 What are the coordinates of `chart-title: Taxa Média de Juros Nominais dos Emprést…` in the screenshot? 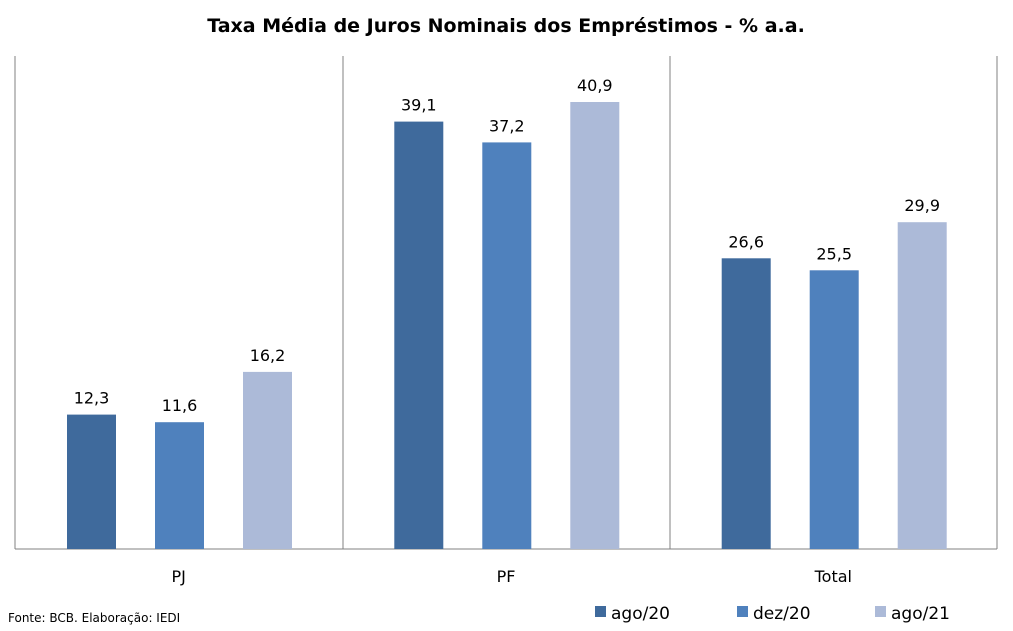 It's located at (506, 26).